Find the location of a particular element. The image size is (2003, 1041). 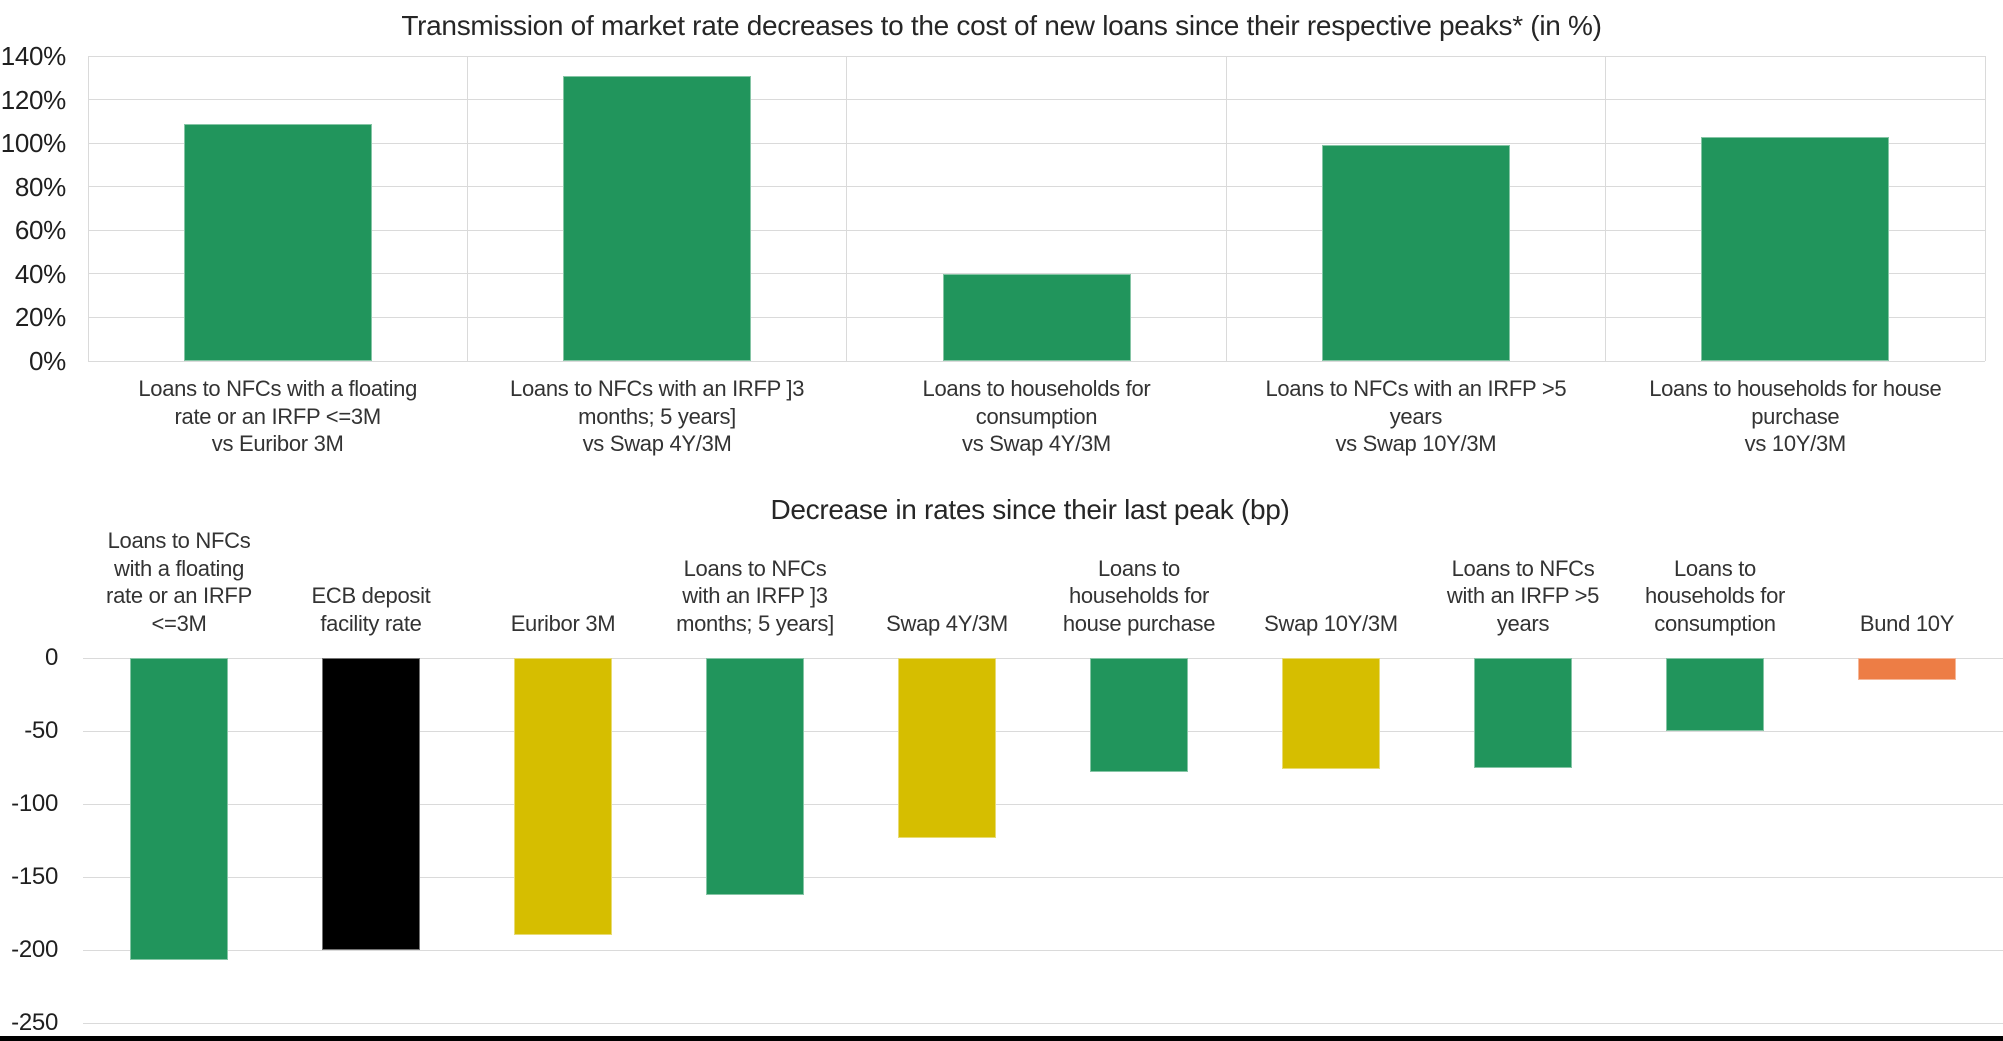

bottom-category-label: Euribor 3M is located at coordinates (563, 623).